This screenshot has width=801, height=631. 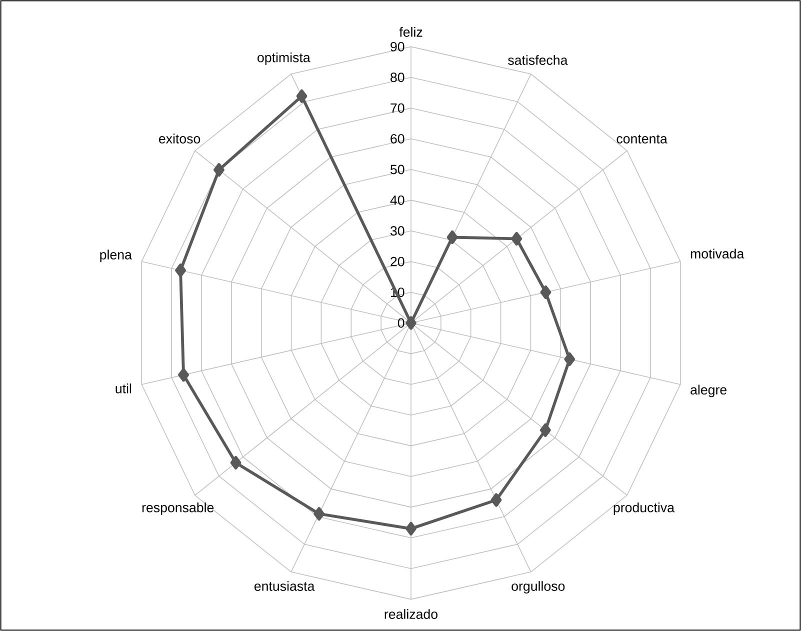 I want to click on y-tick-label: 30, so click(x=397, y=231).